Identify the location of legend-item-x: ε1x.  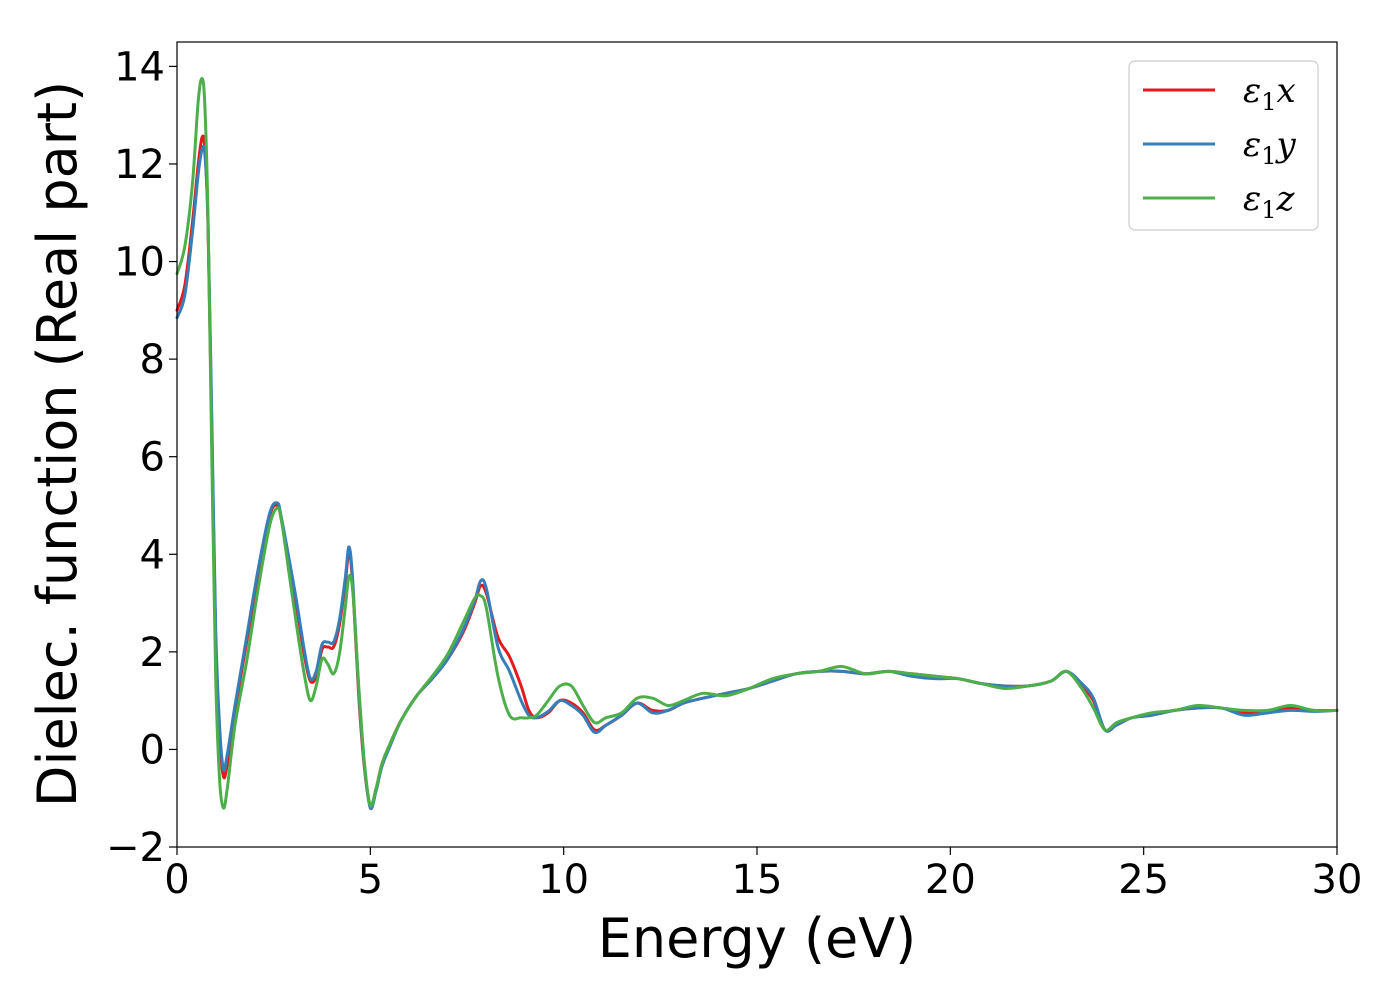
(1219, 93).